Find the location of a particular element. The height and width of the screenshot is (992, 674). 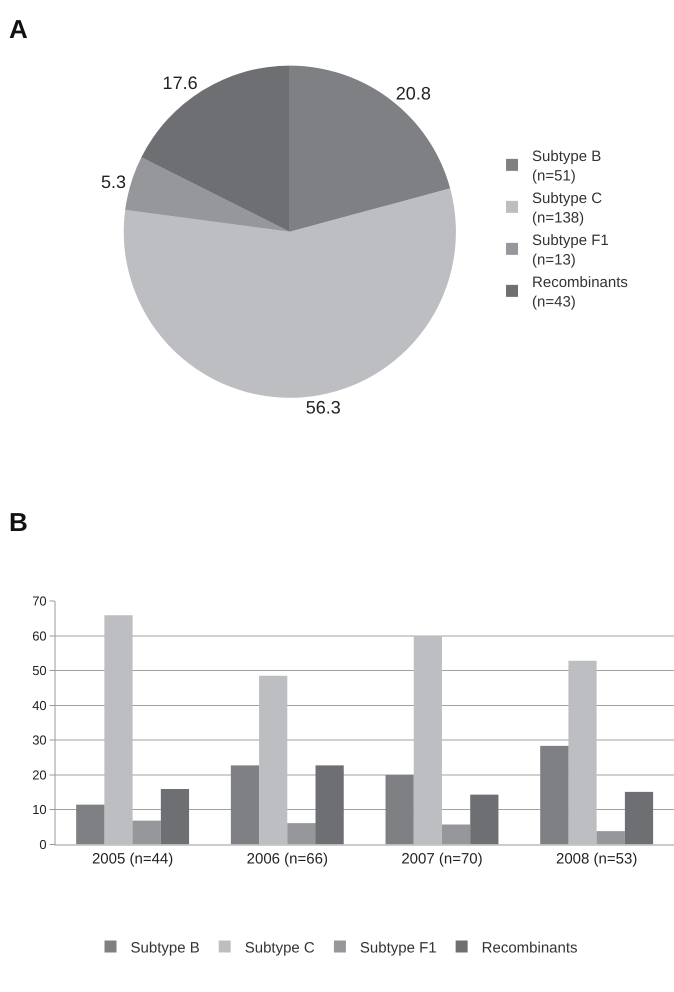

y-tick-label: 0 is located at coordinates (43, 844).